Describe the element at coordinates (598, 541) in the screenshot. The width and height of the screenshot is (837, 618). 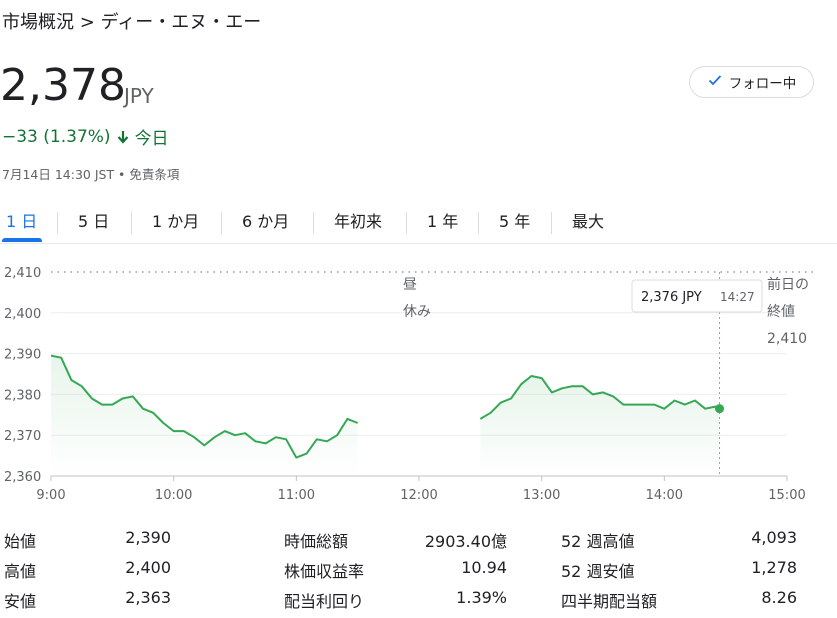
I see `stat-label: 52 週高値` at that location.